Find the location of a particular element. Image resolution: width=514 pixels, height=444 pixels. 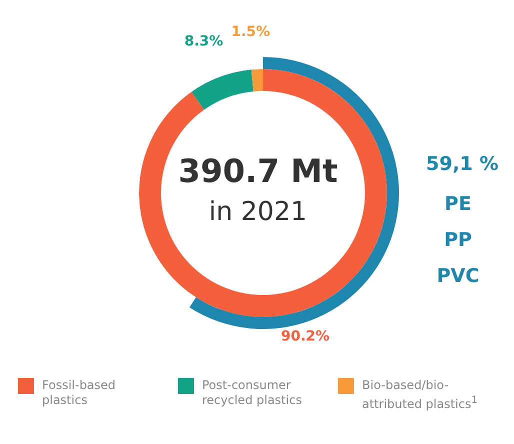

text: PP is located at coordinates (458, 240).